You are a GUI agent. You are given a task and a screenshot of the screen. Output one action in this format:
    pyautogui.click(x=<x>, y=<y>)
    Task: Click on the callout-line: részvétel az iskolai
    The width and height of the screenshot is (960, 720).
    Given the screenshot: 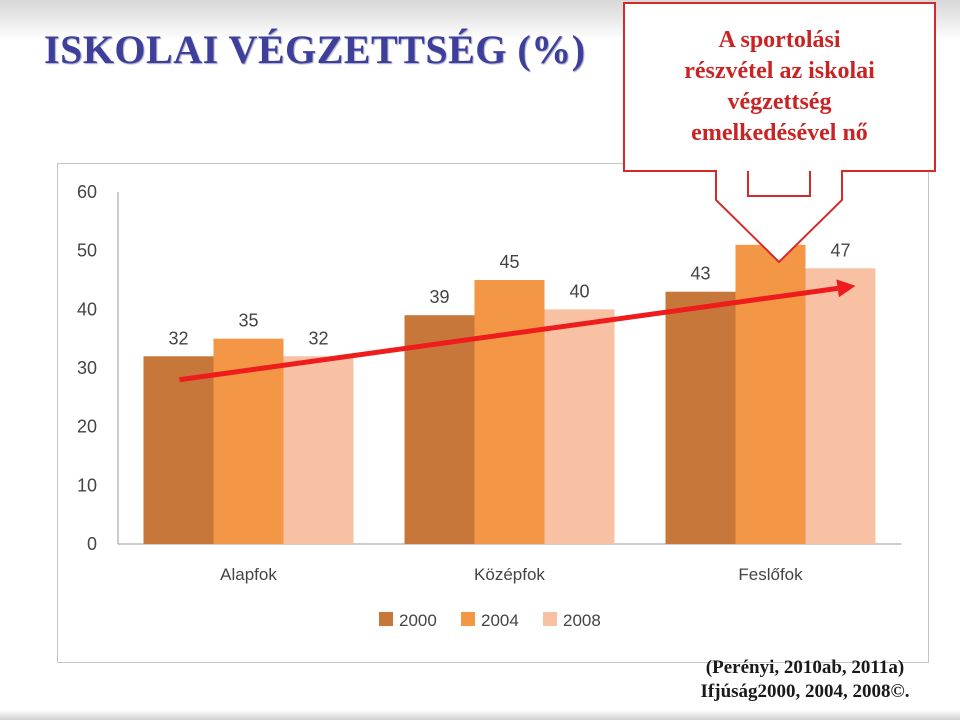 What is the action you would take?
    pyautogui.click(x=779, y=71)
    